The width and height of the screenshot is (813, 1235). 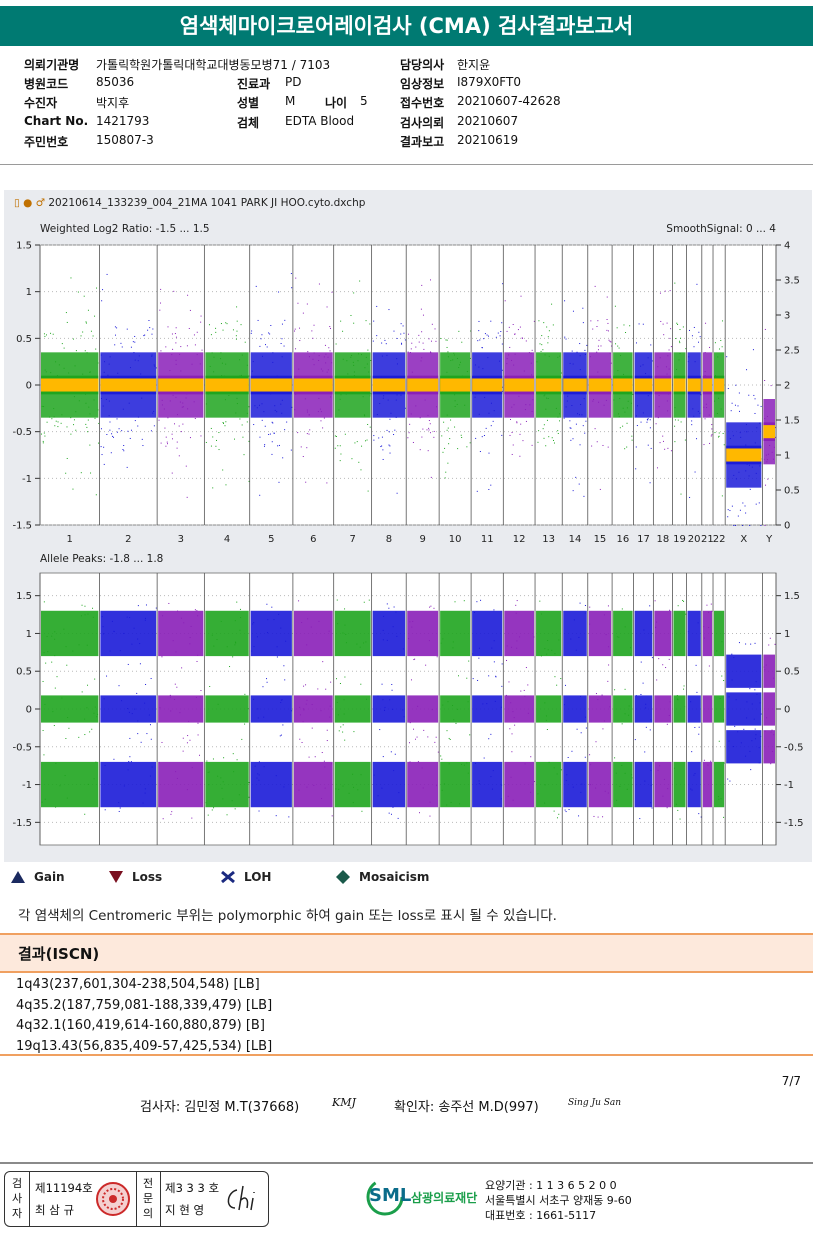 I want to click on loh-x-icon, so click(x=228, y=877).